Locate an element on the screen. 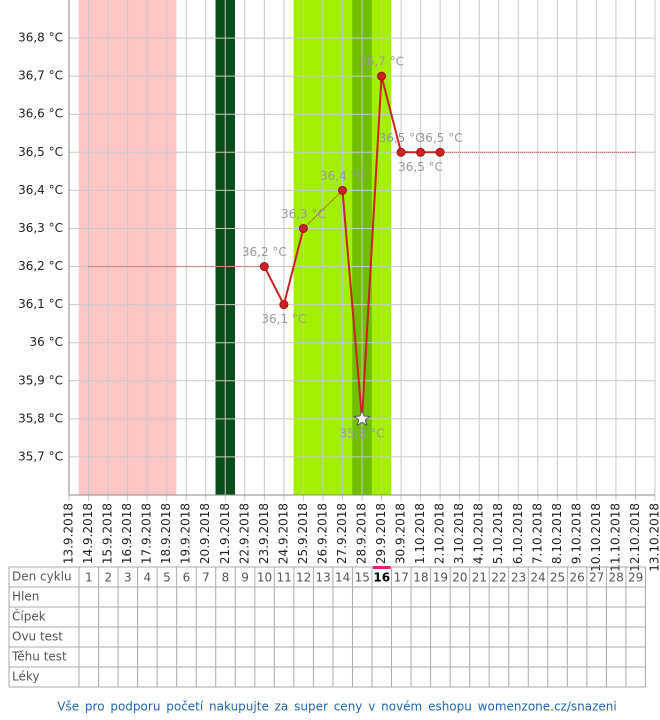  data-label: 36,2 °C is located at coordinates (264, 252).